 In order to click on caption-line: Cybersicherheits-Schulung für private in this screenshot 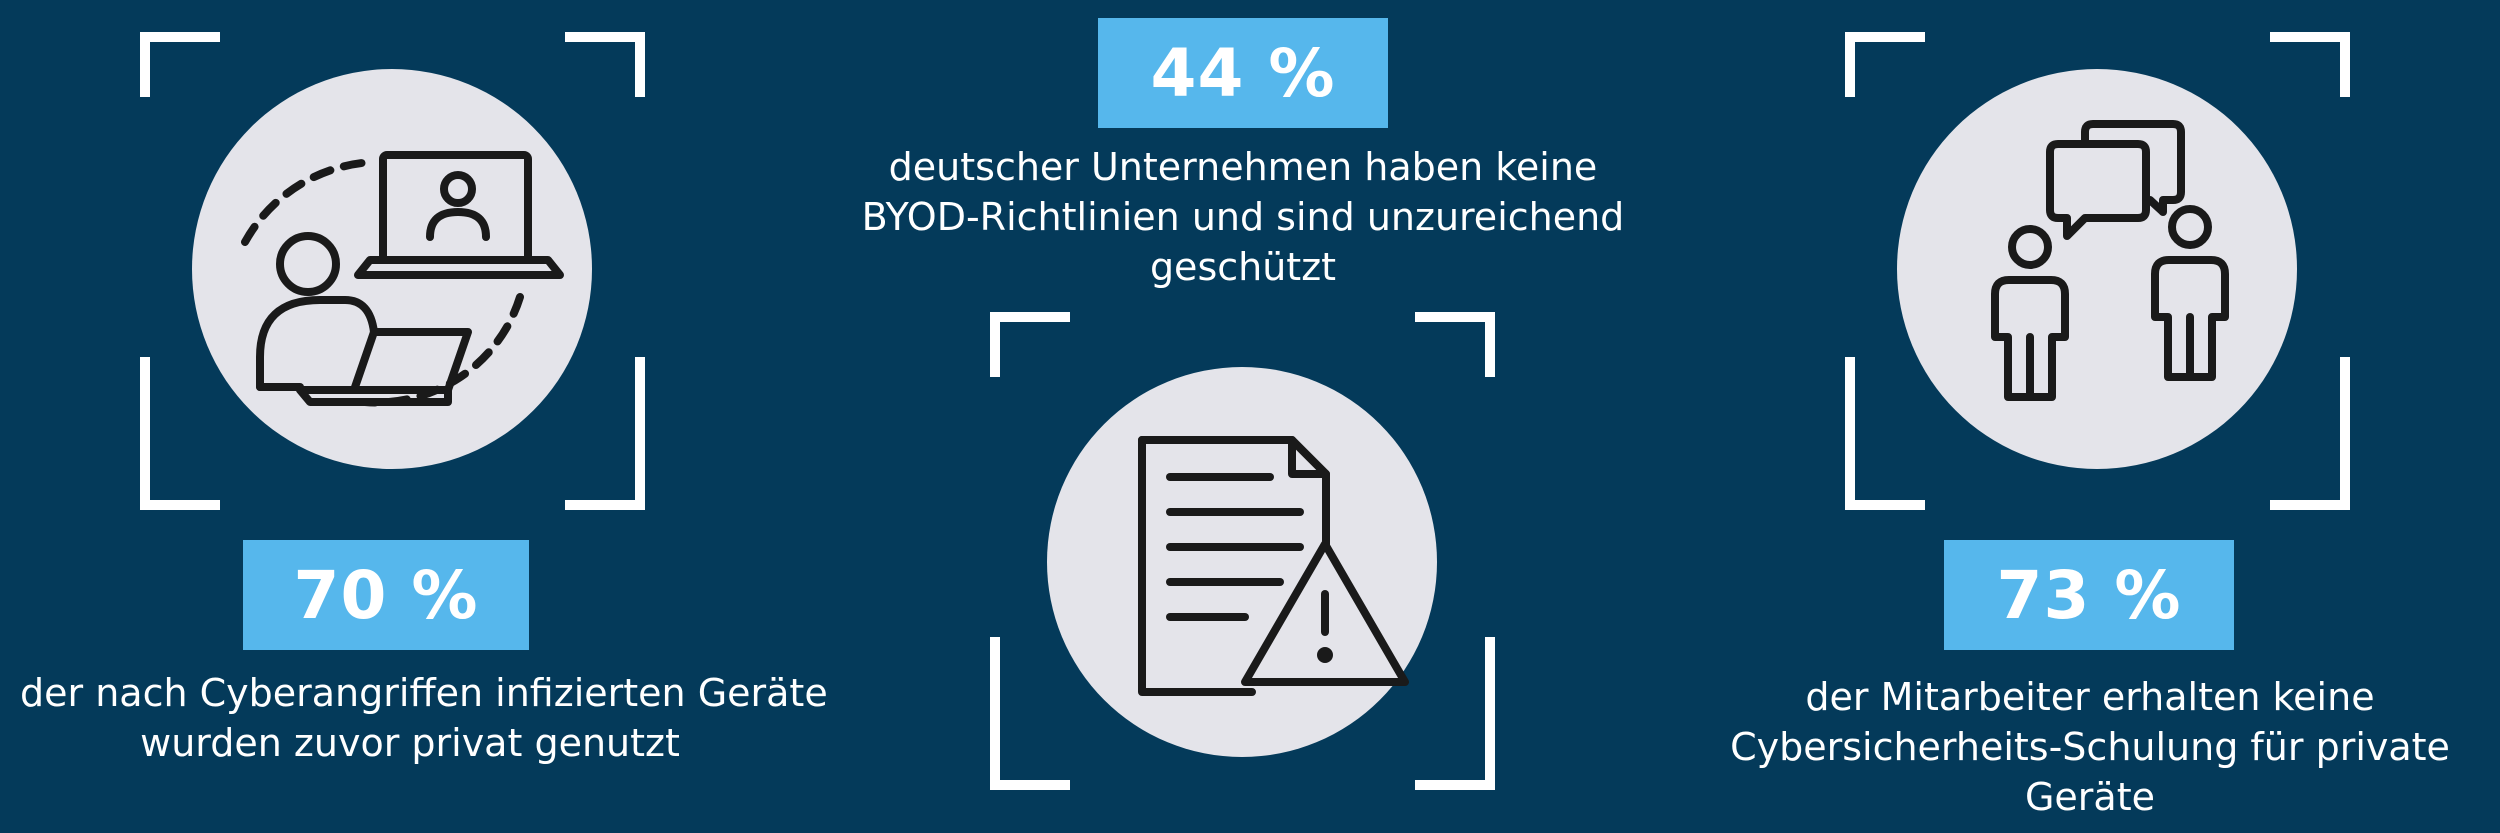, I will do `click(2090, 747)`.